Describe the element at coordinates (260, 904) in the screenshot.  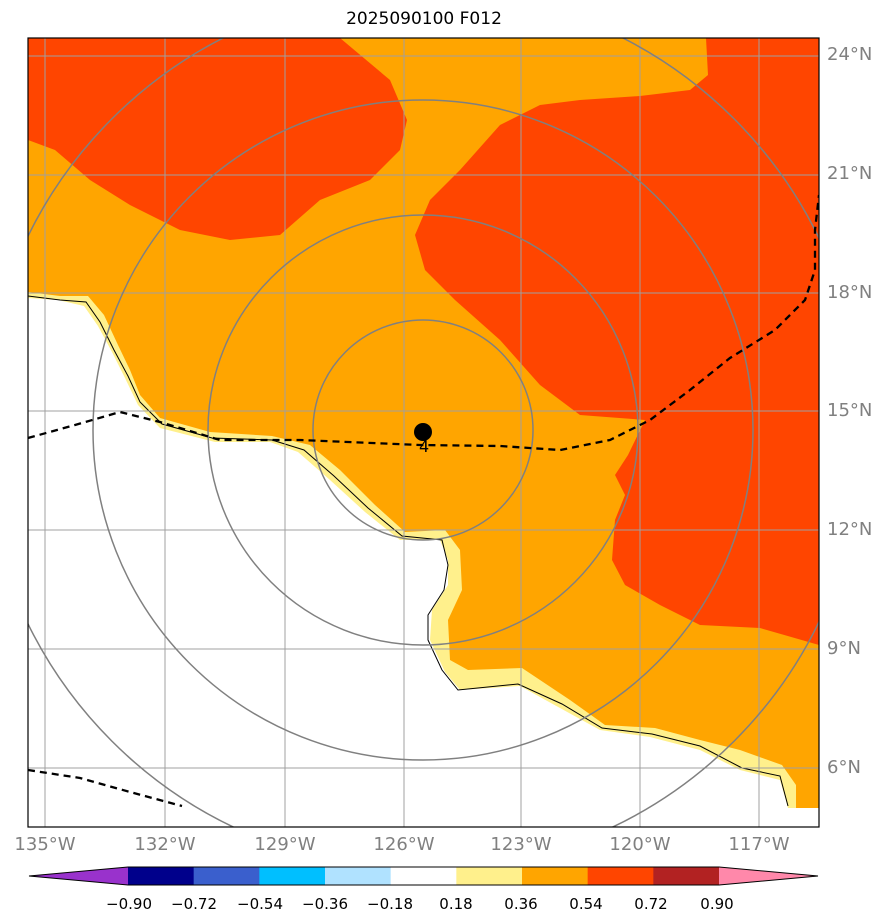
I see `colorbar-tick-label: −0.54` at that location.